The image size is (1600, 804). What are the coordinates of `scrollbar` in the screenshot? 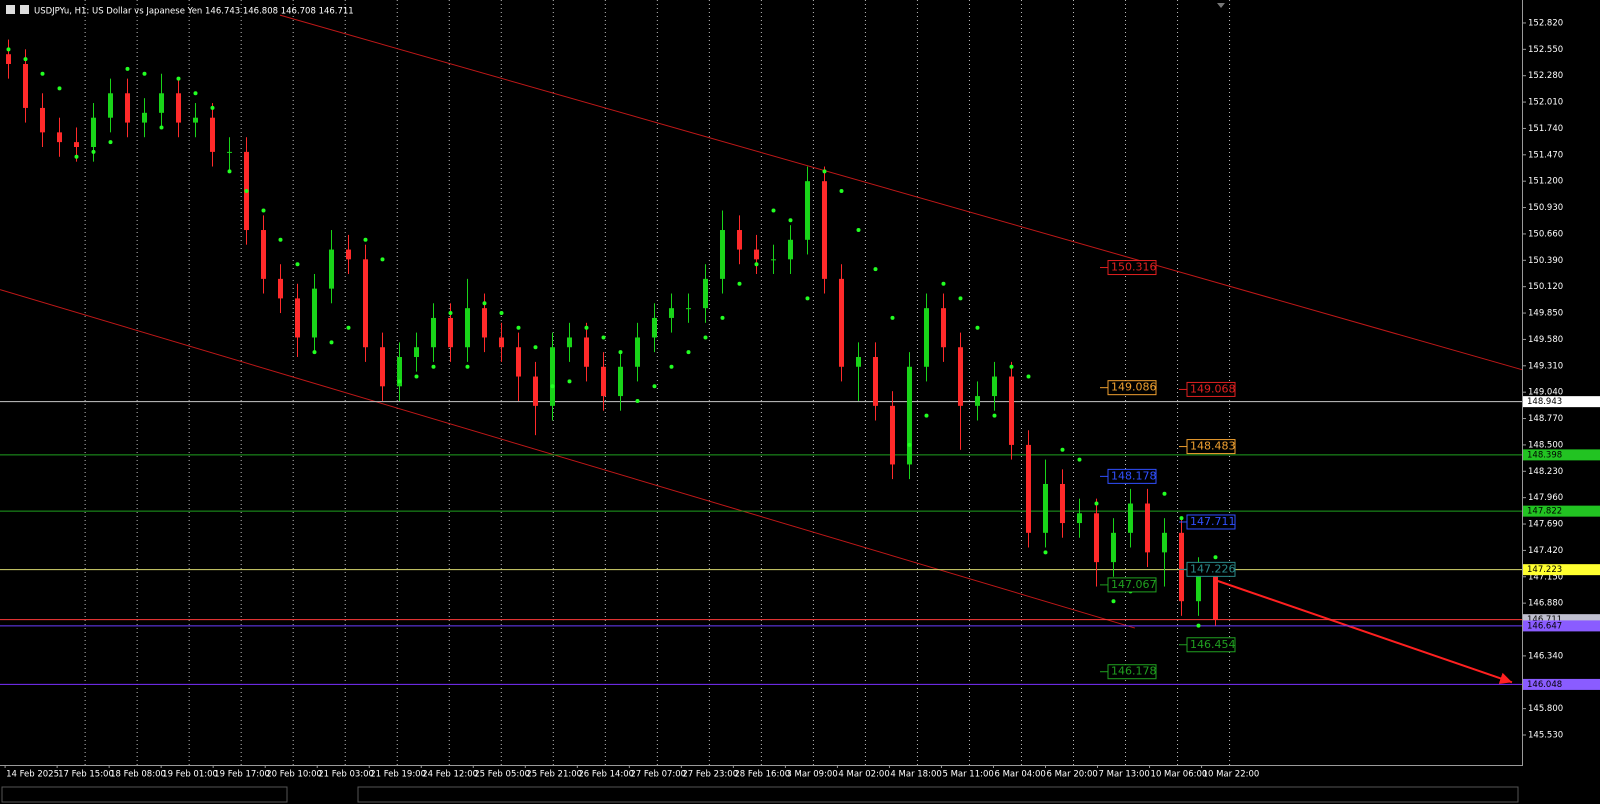 It's located at (938, 794).